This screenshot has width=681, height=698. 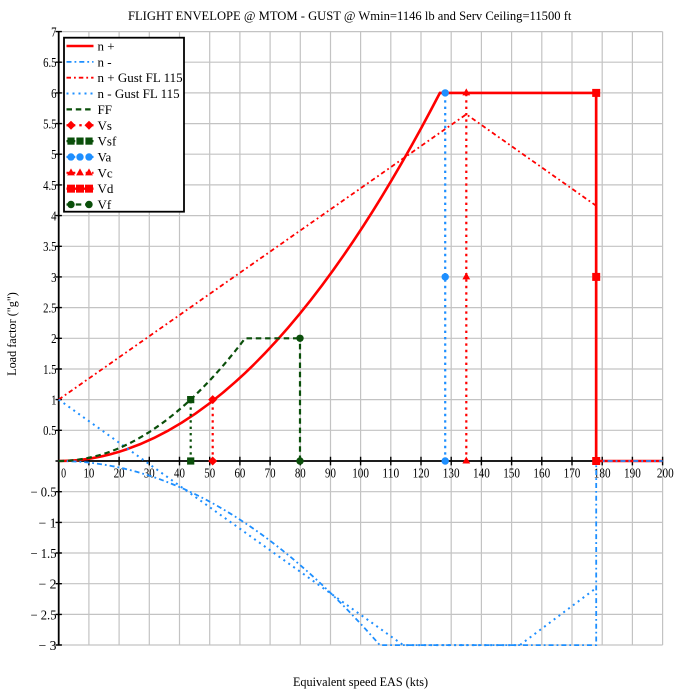 What do you see at coordinates (105, 125) in the screenshot?
I see `svg-text: Vs` at bounding box center [105, 125].